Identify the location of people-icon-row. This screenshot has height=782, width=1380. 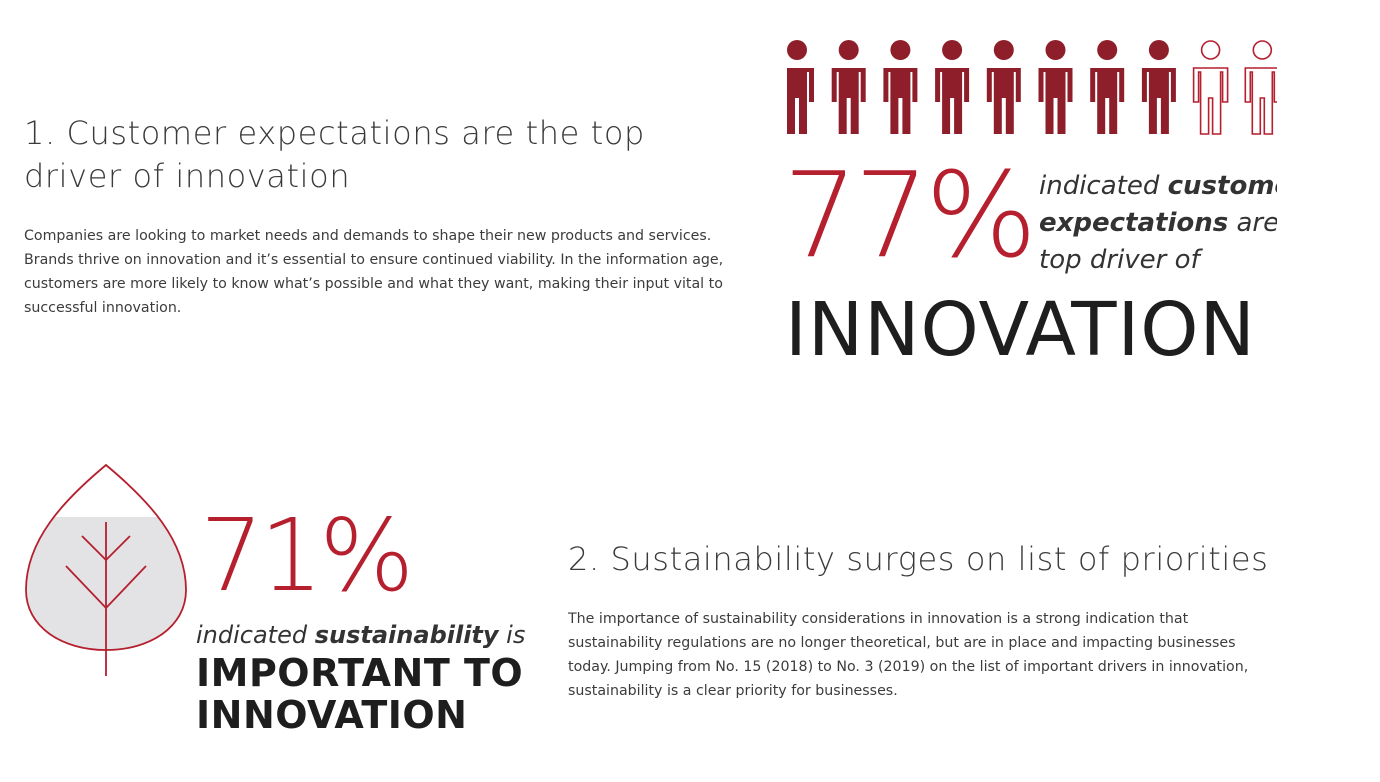
(1032, 87).